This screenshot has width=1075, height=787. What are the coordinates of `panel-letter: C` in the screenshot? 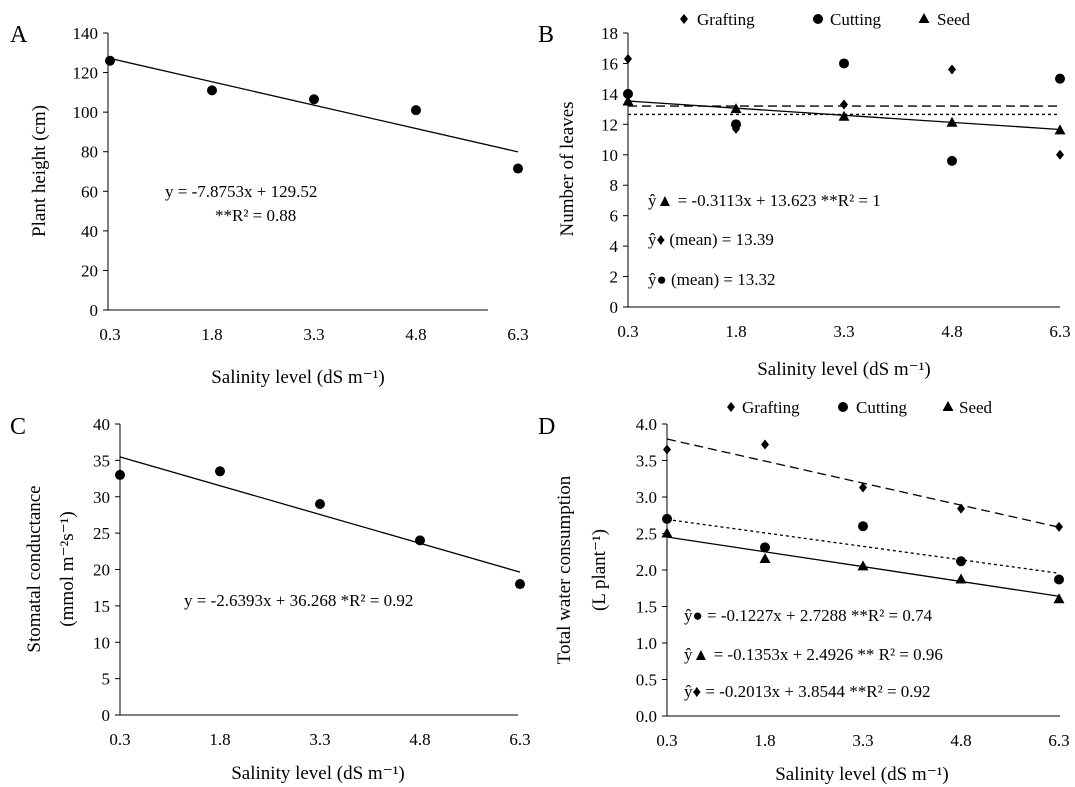 It's located at (18, 427).